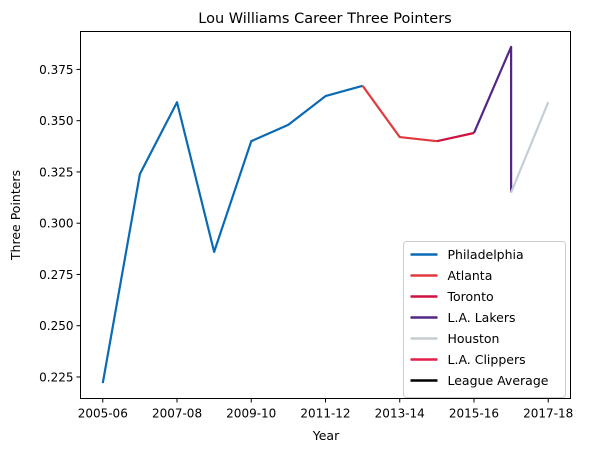 Image resolution: width=591 pixels, height=458 pixels. I want to click on x-tick-label: 2009-10, so click(251, 414).